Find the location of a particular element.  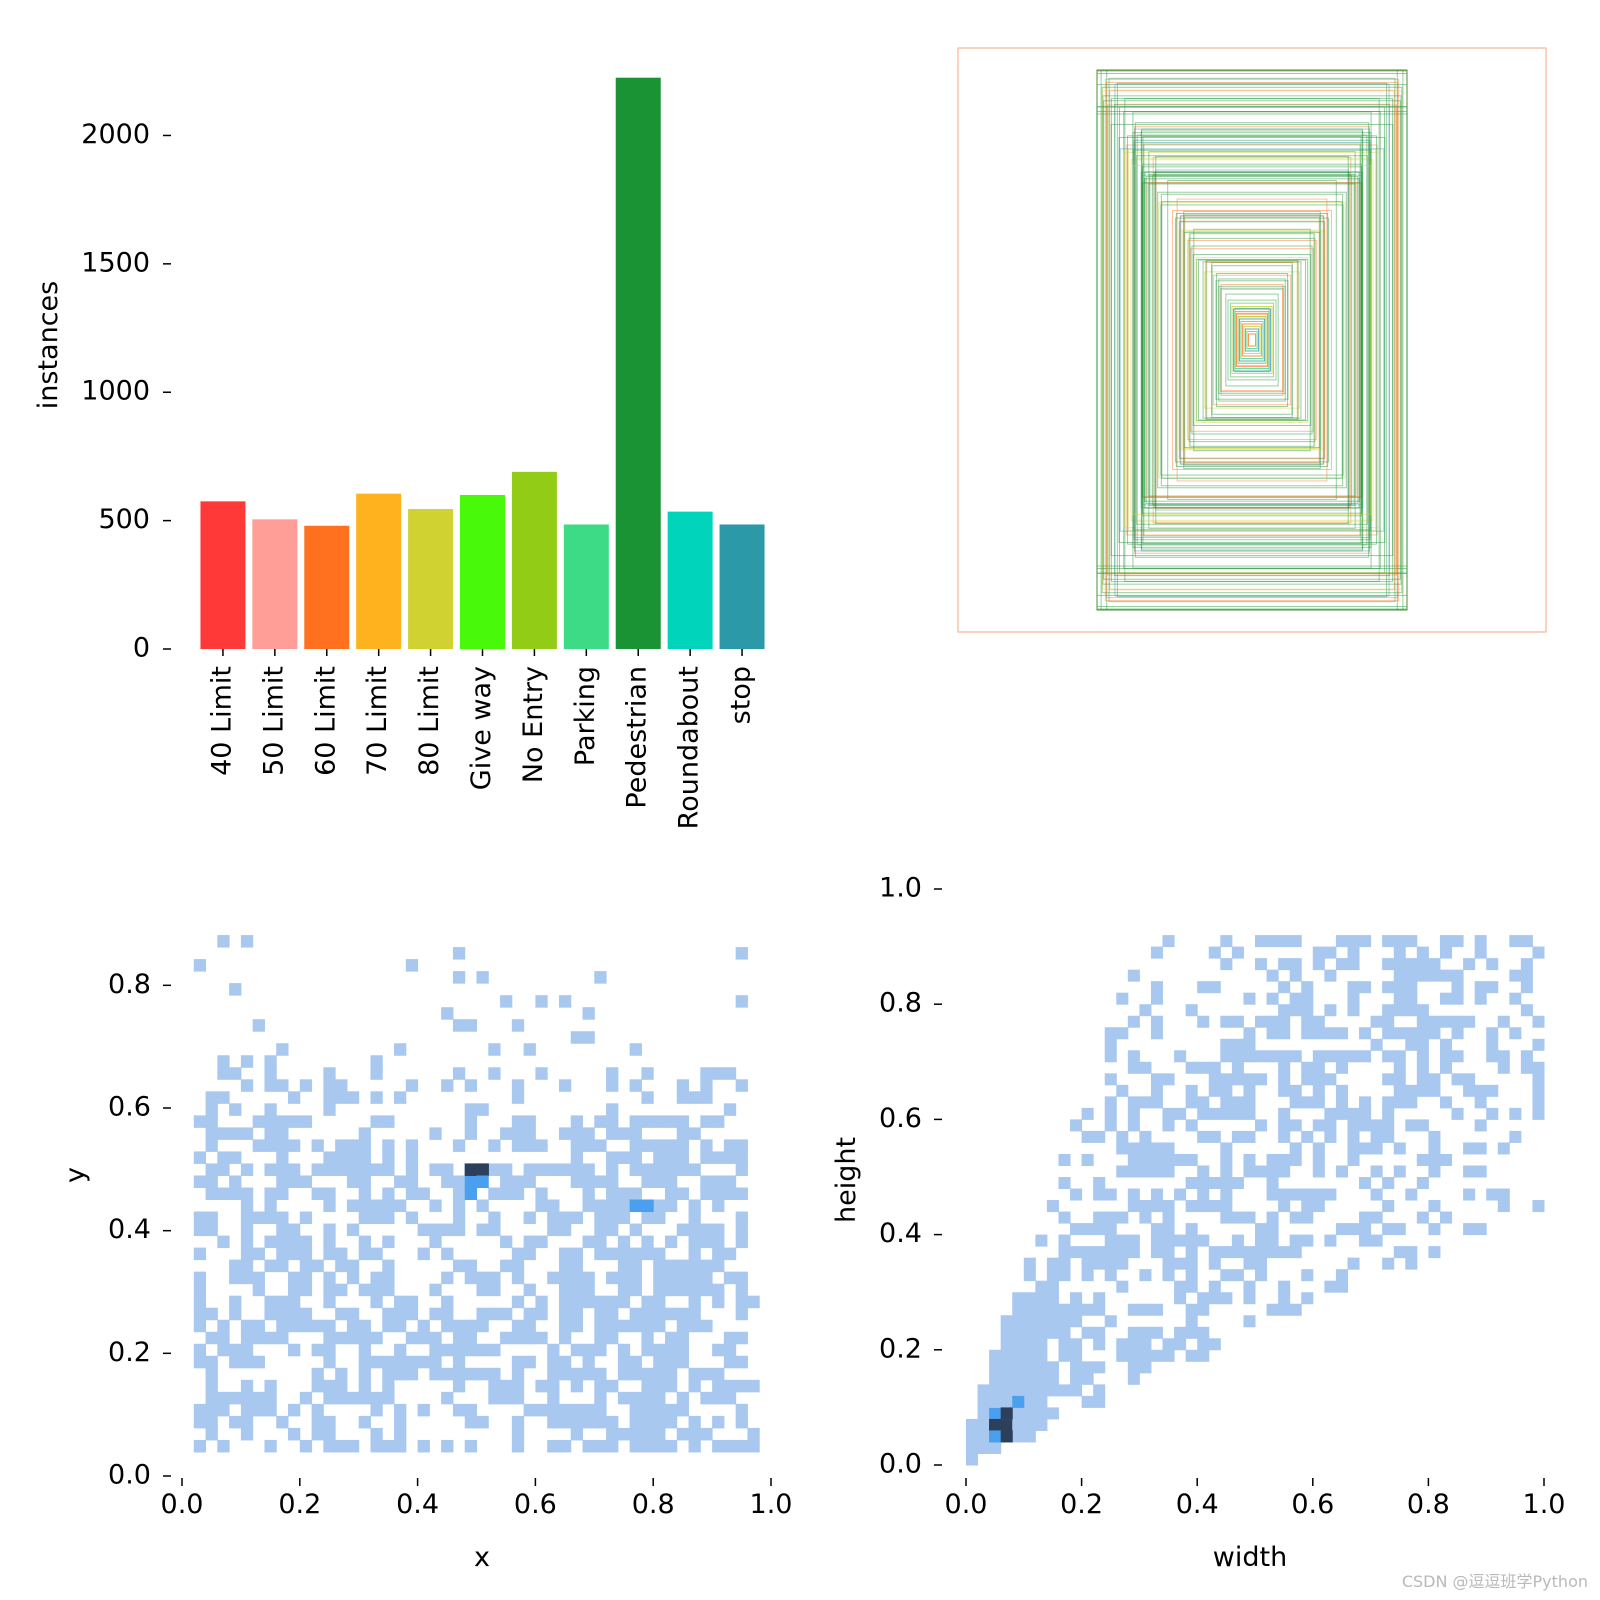

box-outline is located at coordinates (1252, 340).